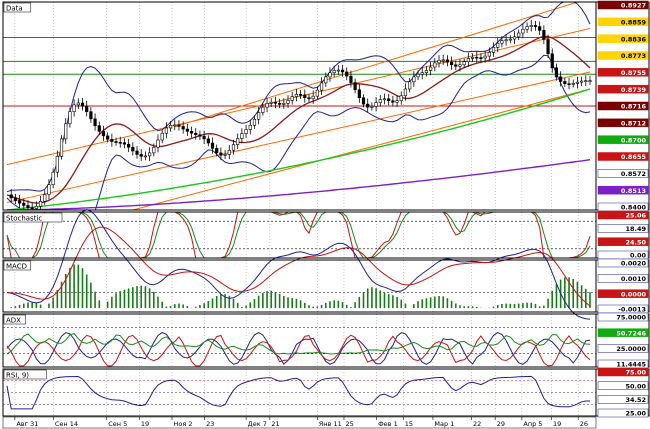 The image size is (650, 429). What do you see at coordinates (631, 365) in the screenshot?
I see `adx-label: 11.4445` at bounding box center [631, 365].